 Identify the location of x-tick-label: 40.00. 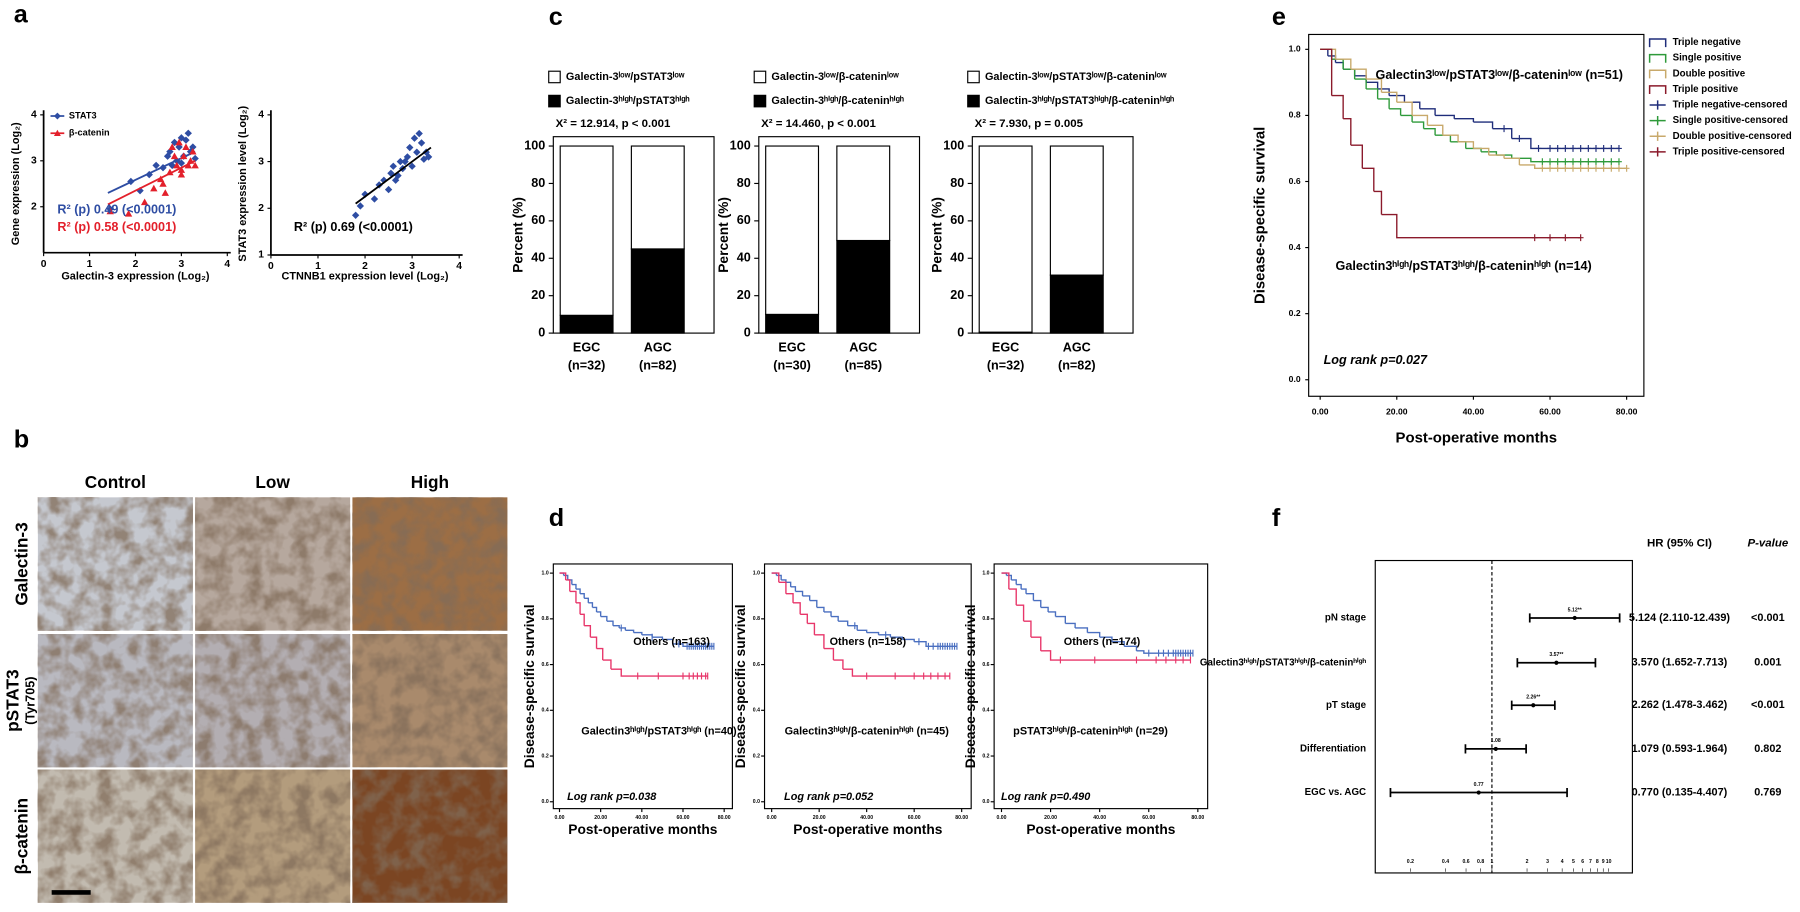
(641, 818).